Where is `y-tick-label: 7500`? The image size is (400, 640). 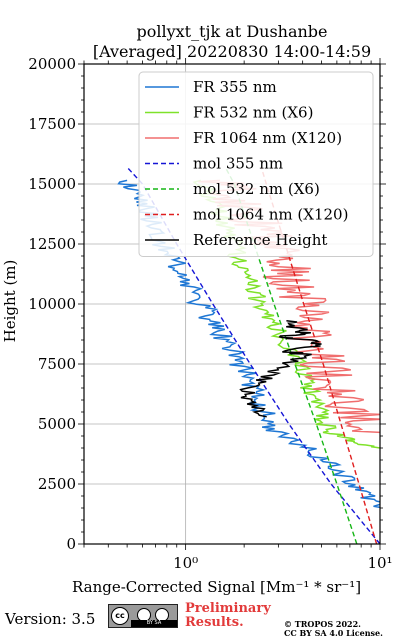
y-tick-label: 7500 is located at coordinates (57, 364).